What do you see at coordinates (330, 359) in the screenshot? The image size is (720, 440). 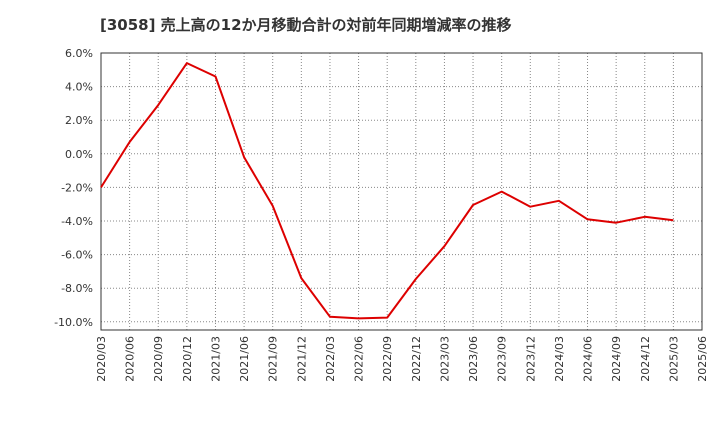 I see `x-tick-label: 2022/03` at bounding box center [330, 359].